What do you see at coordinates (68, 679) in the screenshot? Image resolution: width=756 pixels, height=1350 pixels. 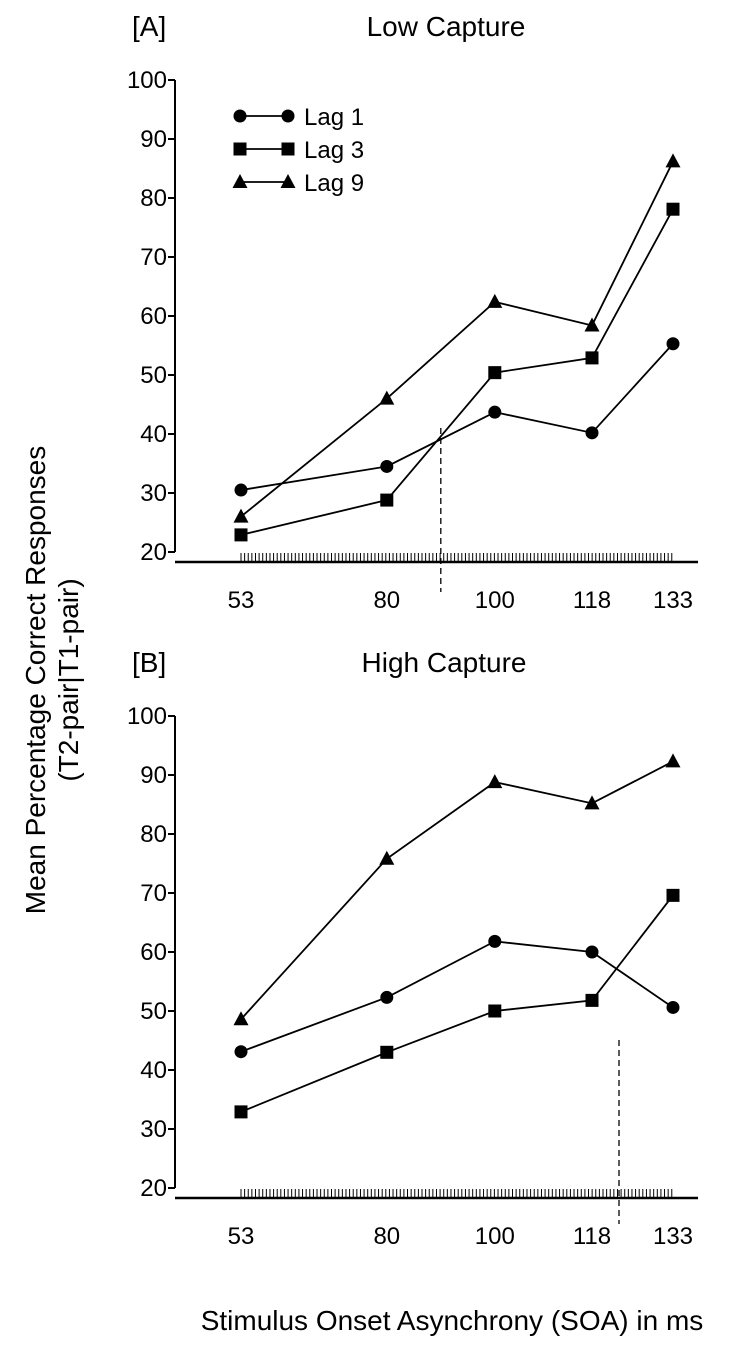 I see `y-axis-title-line2: (T2-pair|T1-pair)` at bounding box center [68, 679].